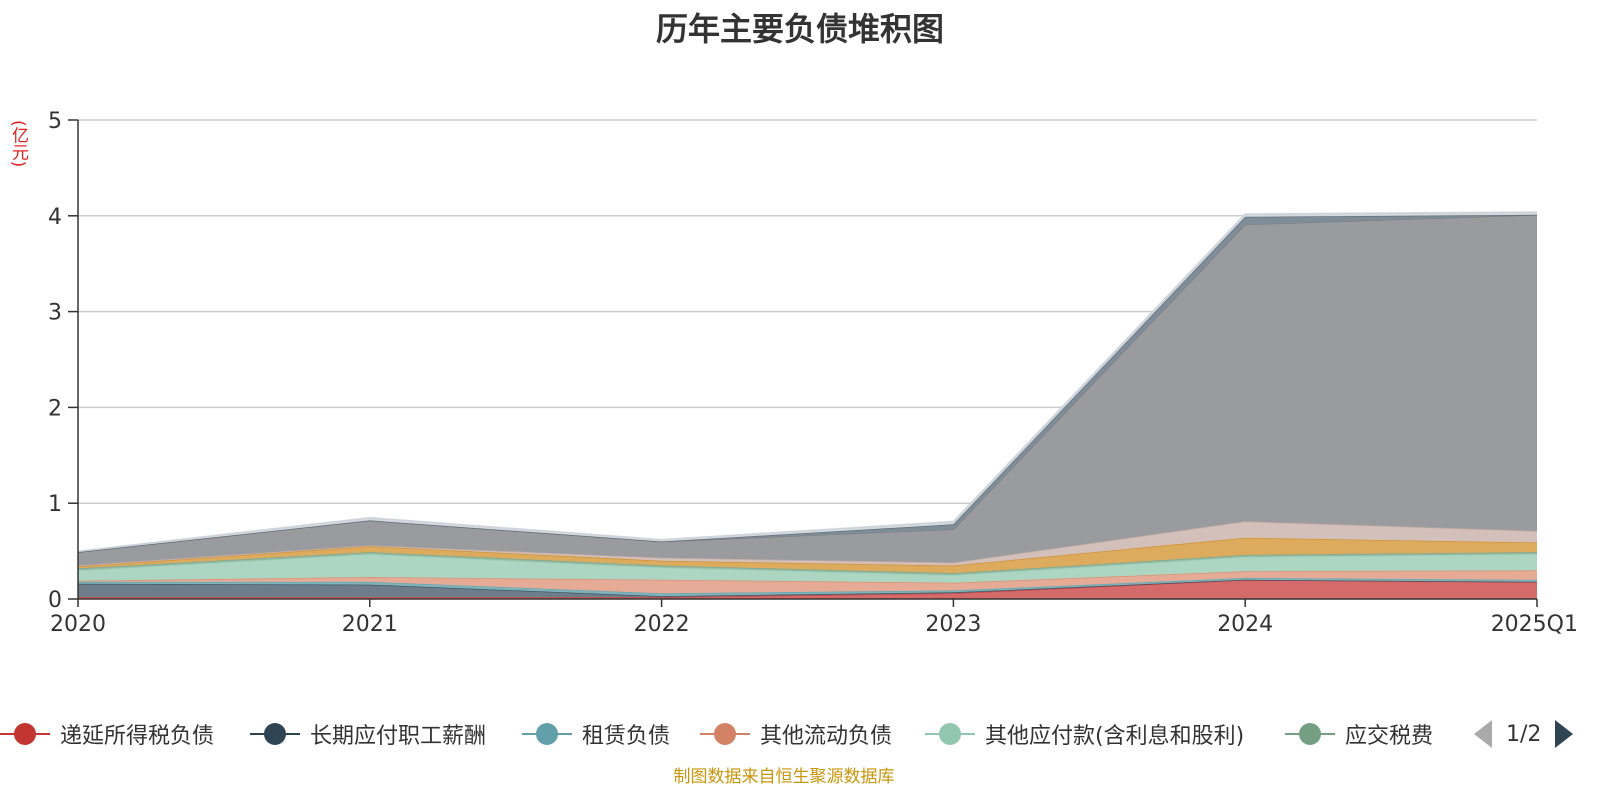 The width and height of the screenshot is (1600, 800). What do you see at coordinates (78, 624) in the screenshot?
I see `x-tick-label: 2020` at bounding box center [78, 624].